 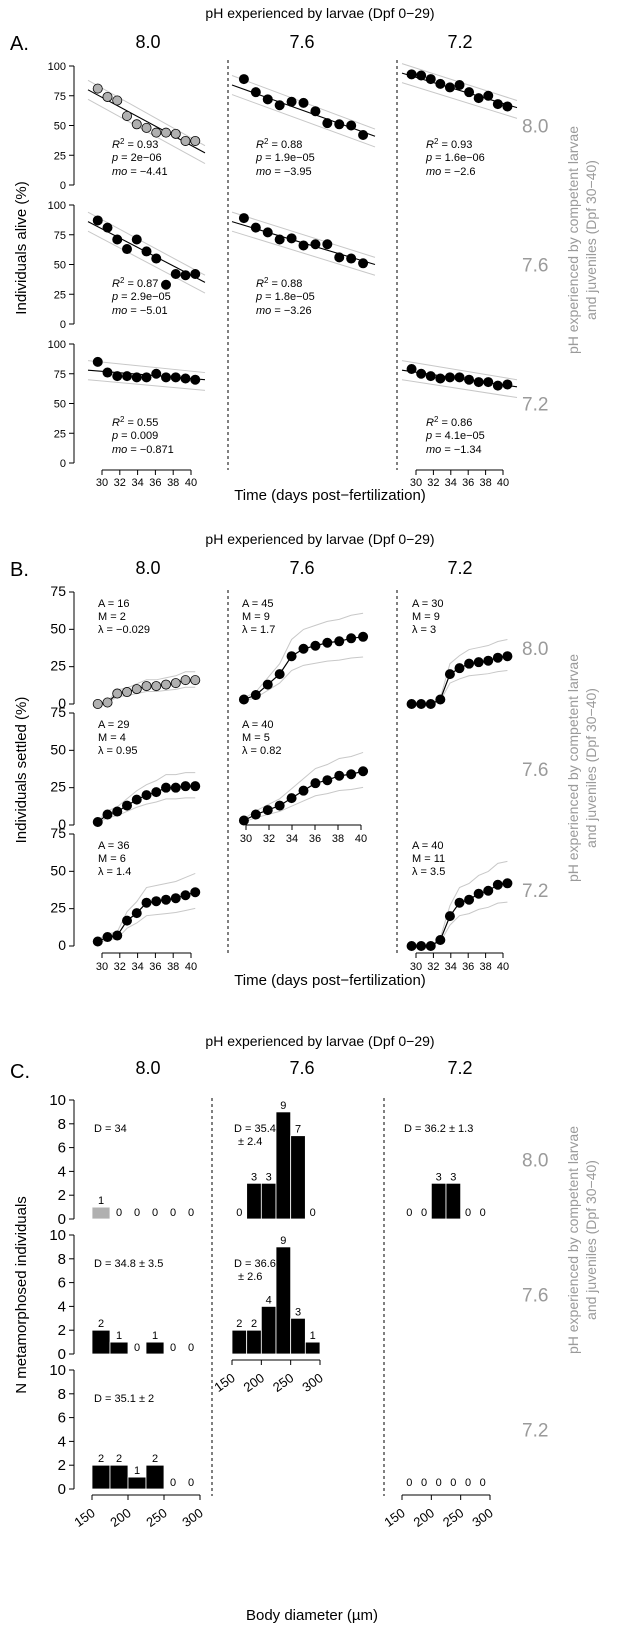 What do you see at coordinates (128, 1264) in the screenshot?
I see `stat-d: D = 34.8 ± 3.5` at bounding box center [128, 1264].